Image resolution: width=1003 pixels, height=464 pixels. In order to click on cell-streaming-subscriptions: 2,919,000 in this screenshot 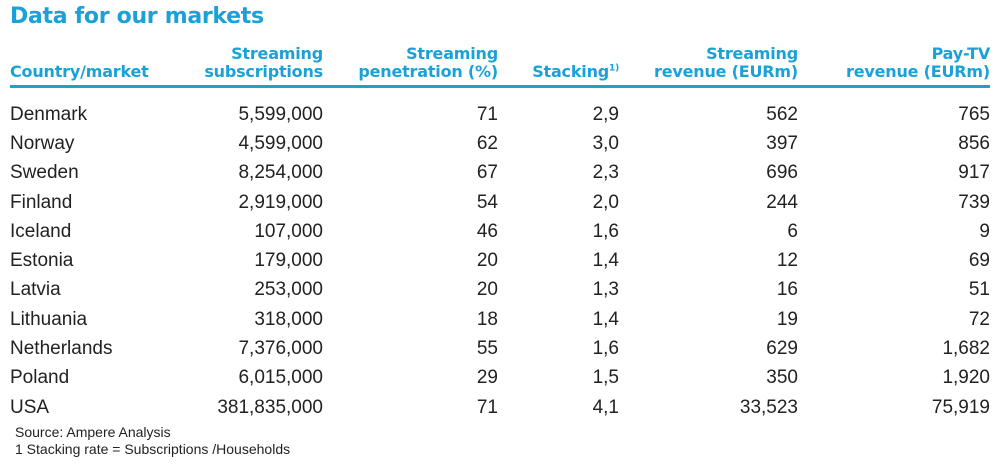, I will do `click(280, 202)`.